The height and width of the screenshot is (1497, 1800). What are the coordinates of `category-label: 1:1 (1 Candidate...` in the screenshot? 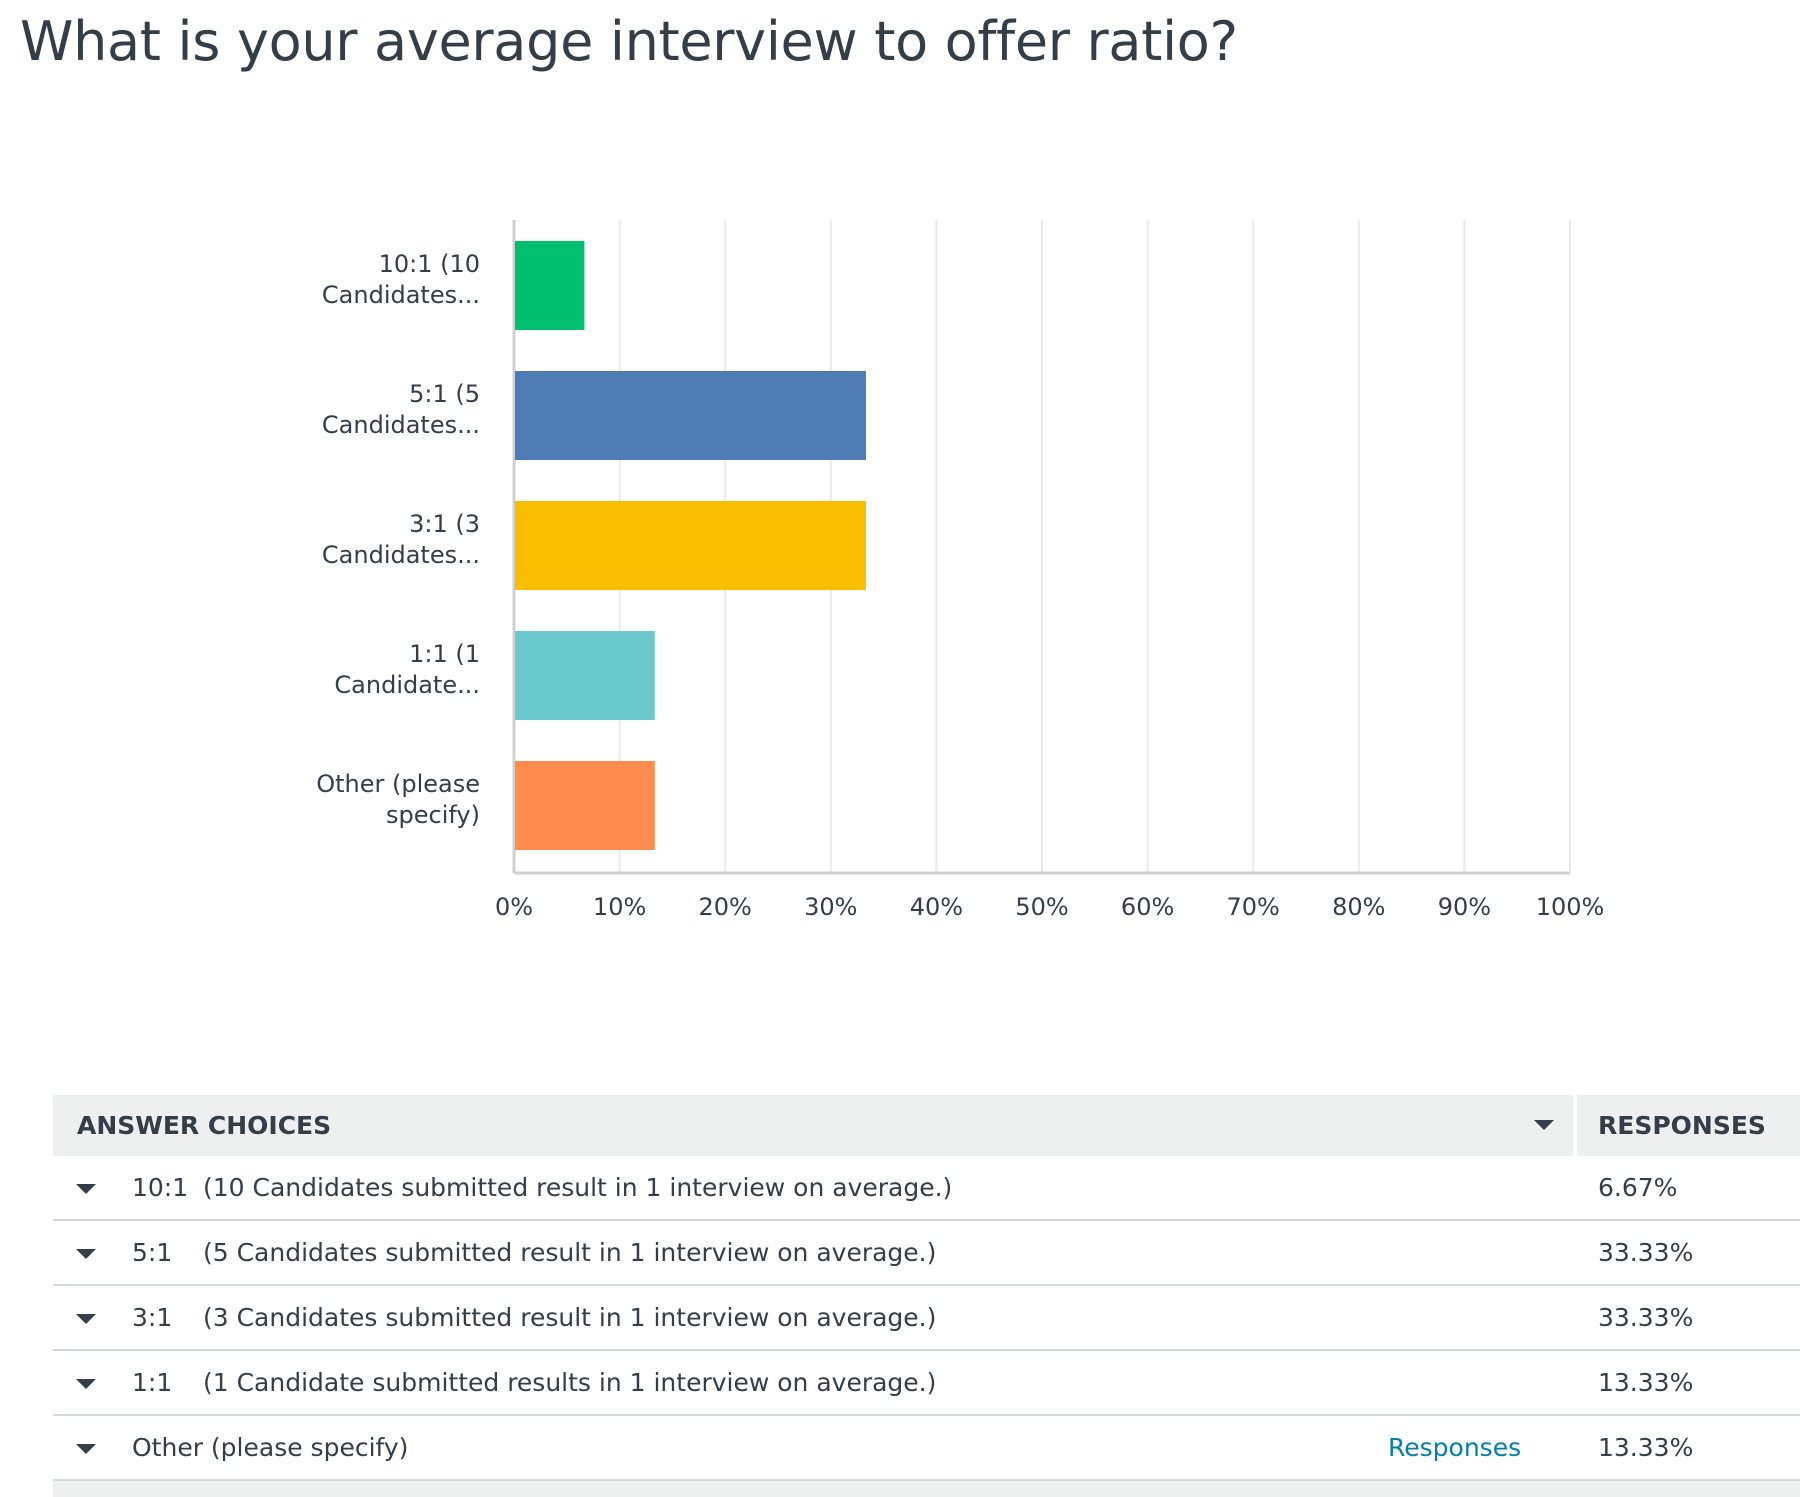 It's located at (407, 669).